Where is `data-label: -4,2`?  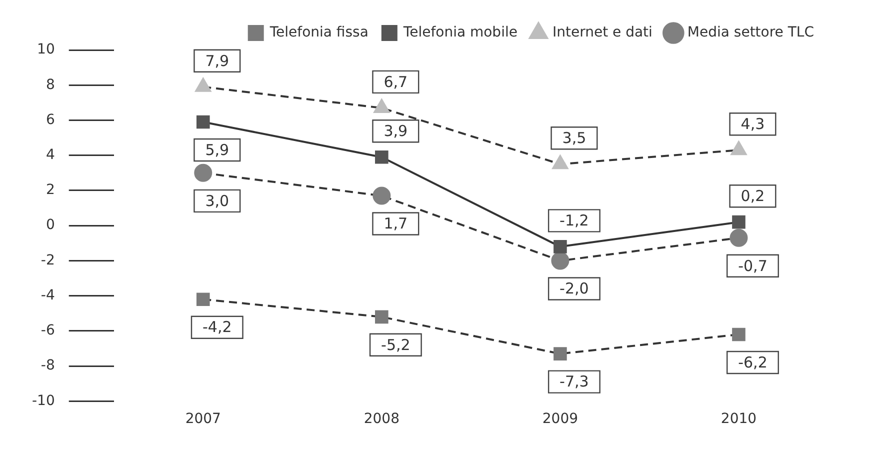 data-label: -4,2 is located at coordinates (217, 327).